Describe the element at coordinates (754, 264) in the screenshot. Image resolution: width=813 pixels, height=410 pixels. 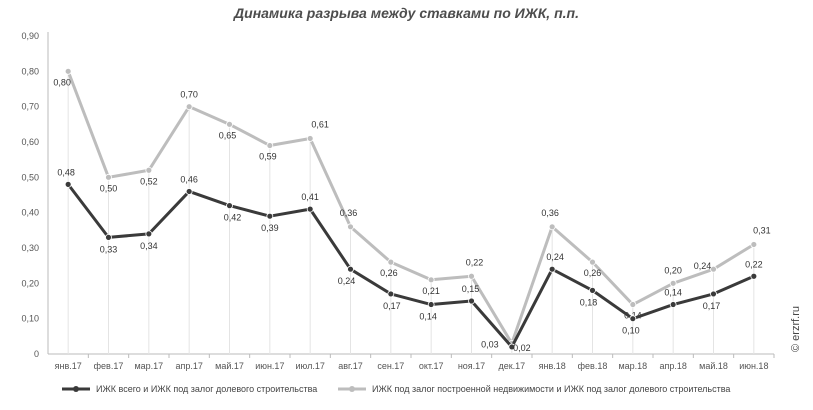
I see `series-1-data-label: 0,22` at that location.